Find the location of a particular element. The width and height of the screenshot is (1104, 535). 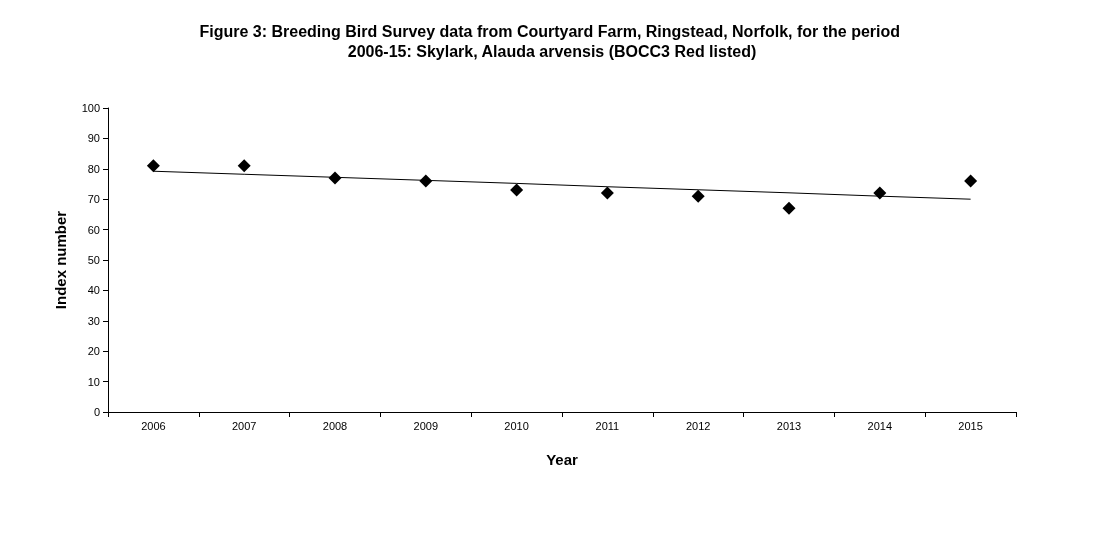

y-tick-label: 70 is located at coordinates (93, 199).